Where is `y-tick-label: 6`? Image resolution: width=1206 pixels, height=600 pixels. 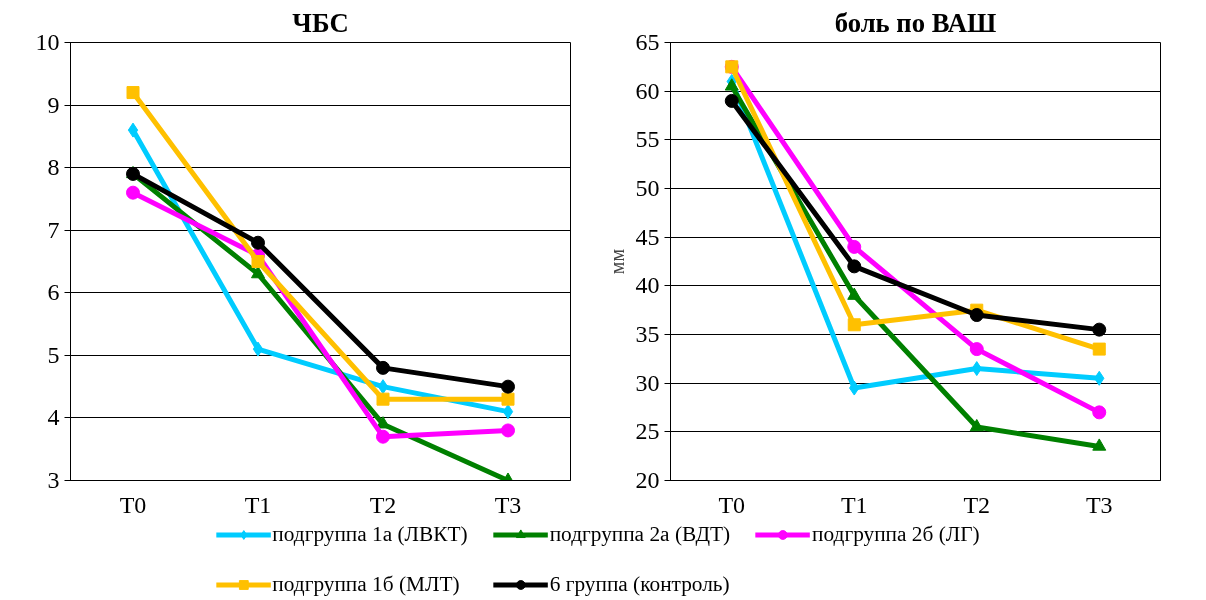
y-tick-label: 6 is located at coordinates (53, 292).